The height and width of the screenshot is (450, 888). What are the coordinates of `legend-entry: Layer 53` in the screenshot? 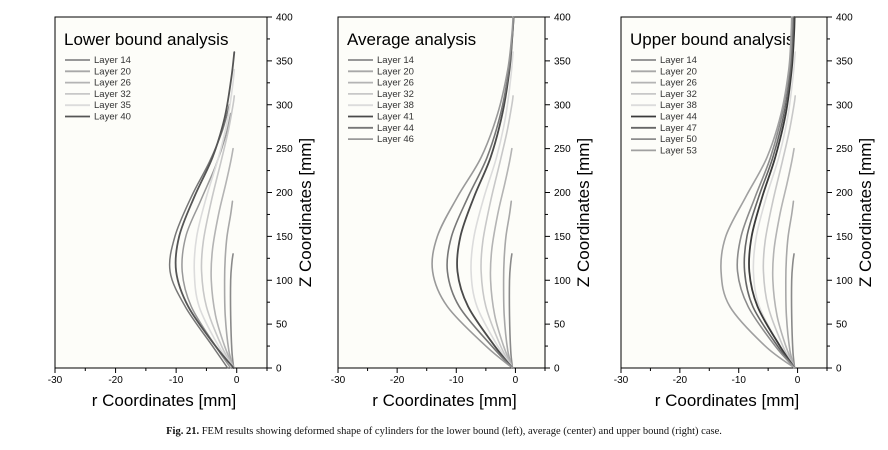 It's located at (678, 150).